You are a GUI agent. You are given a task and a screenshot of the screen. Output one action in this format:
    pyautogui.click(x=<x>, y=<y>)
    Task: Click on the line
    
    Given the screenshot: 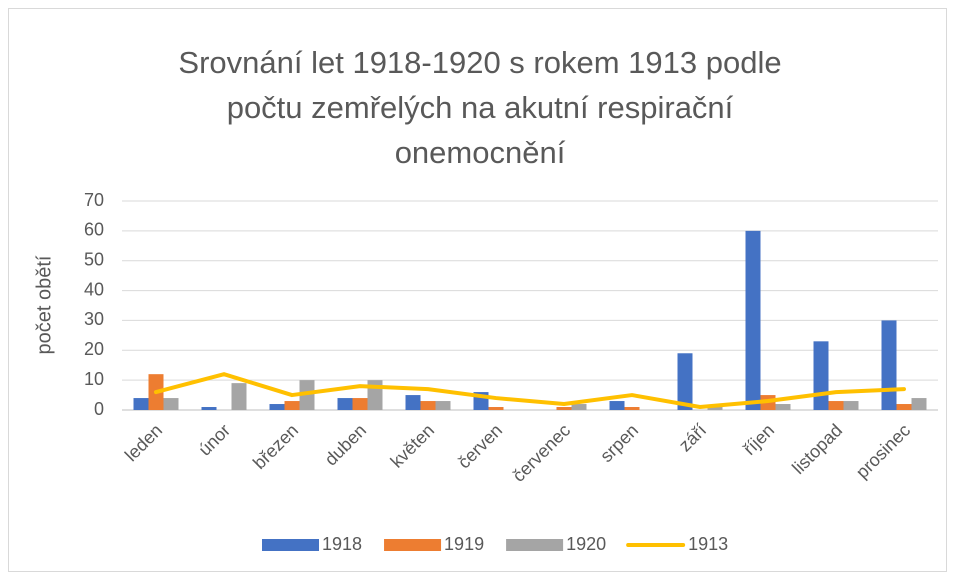 What is the action you would take?
    pyautogui.click(x=530, y=391)
    